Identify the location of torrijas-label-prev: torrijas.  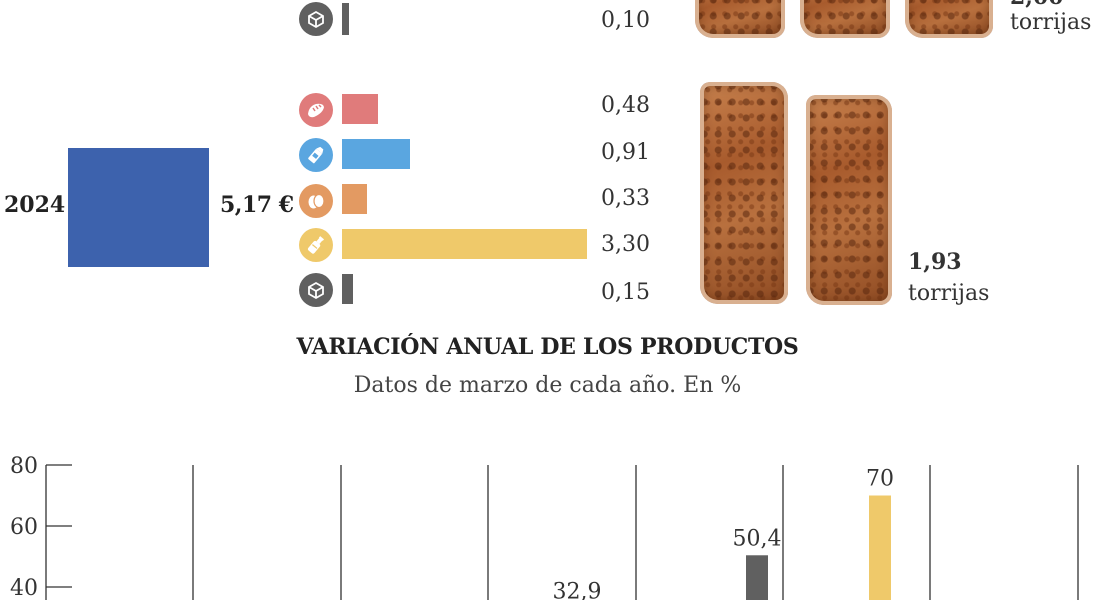
(1051, 22).